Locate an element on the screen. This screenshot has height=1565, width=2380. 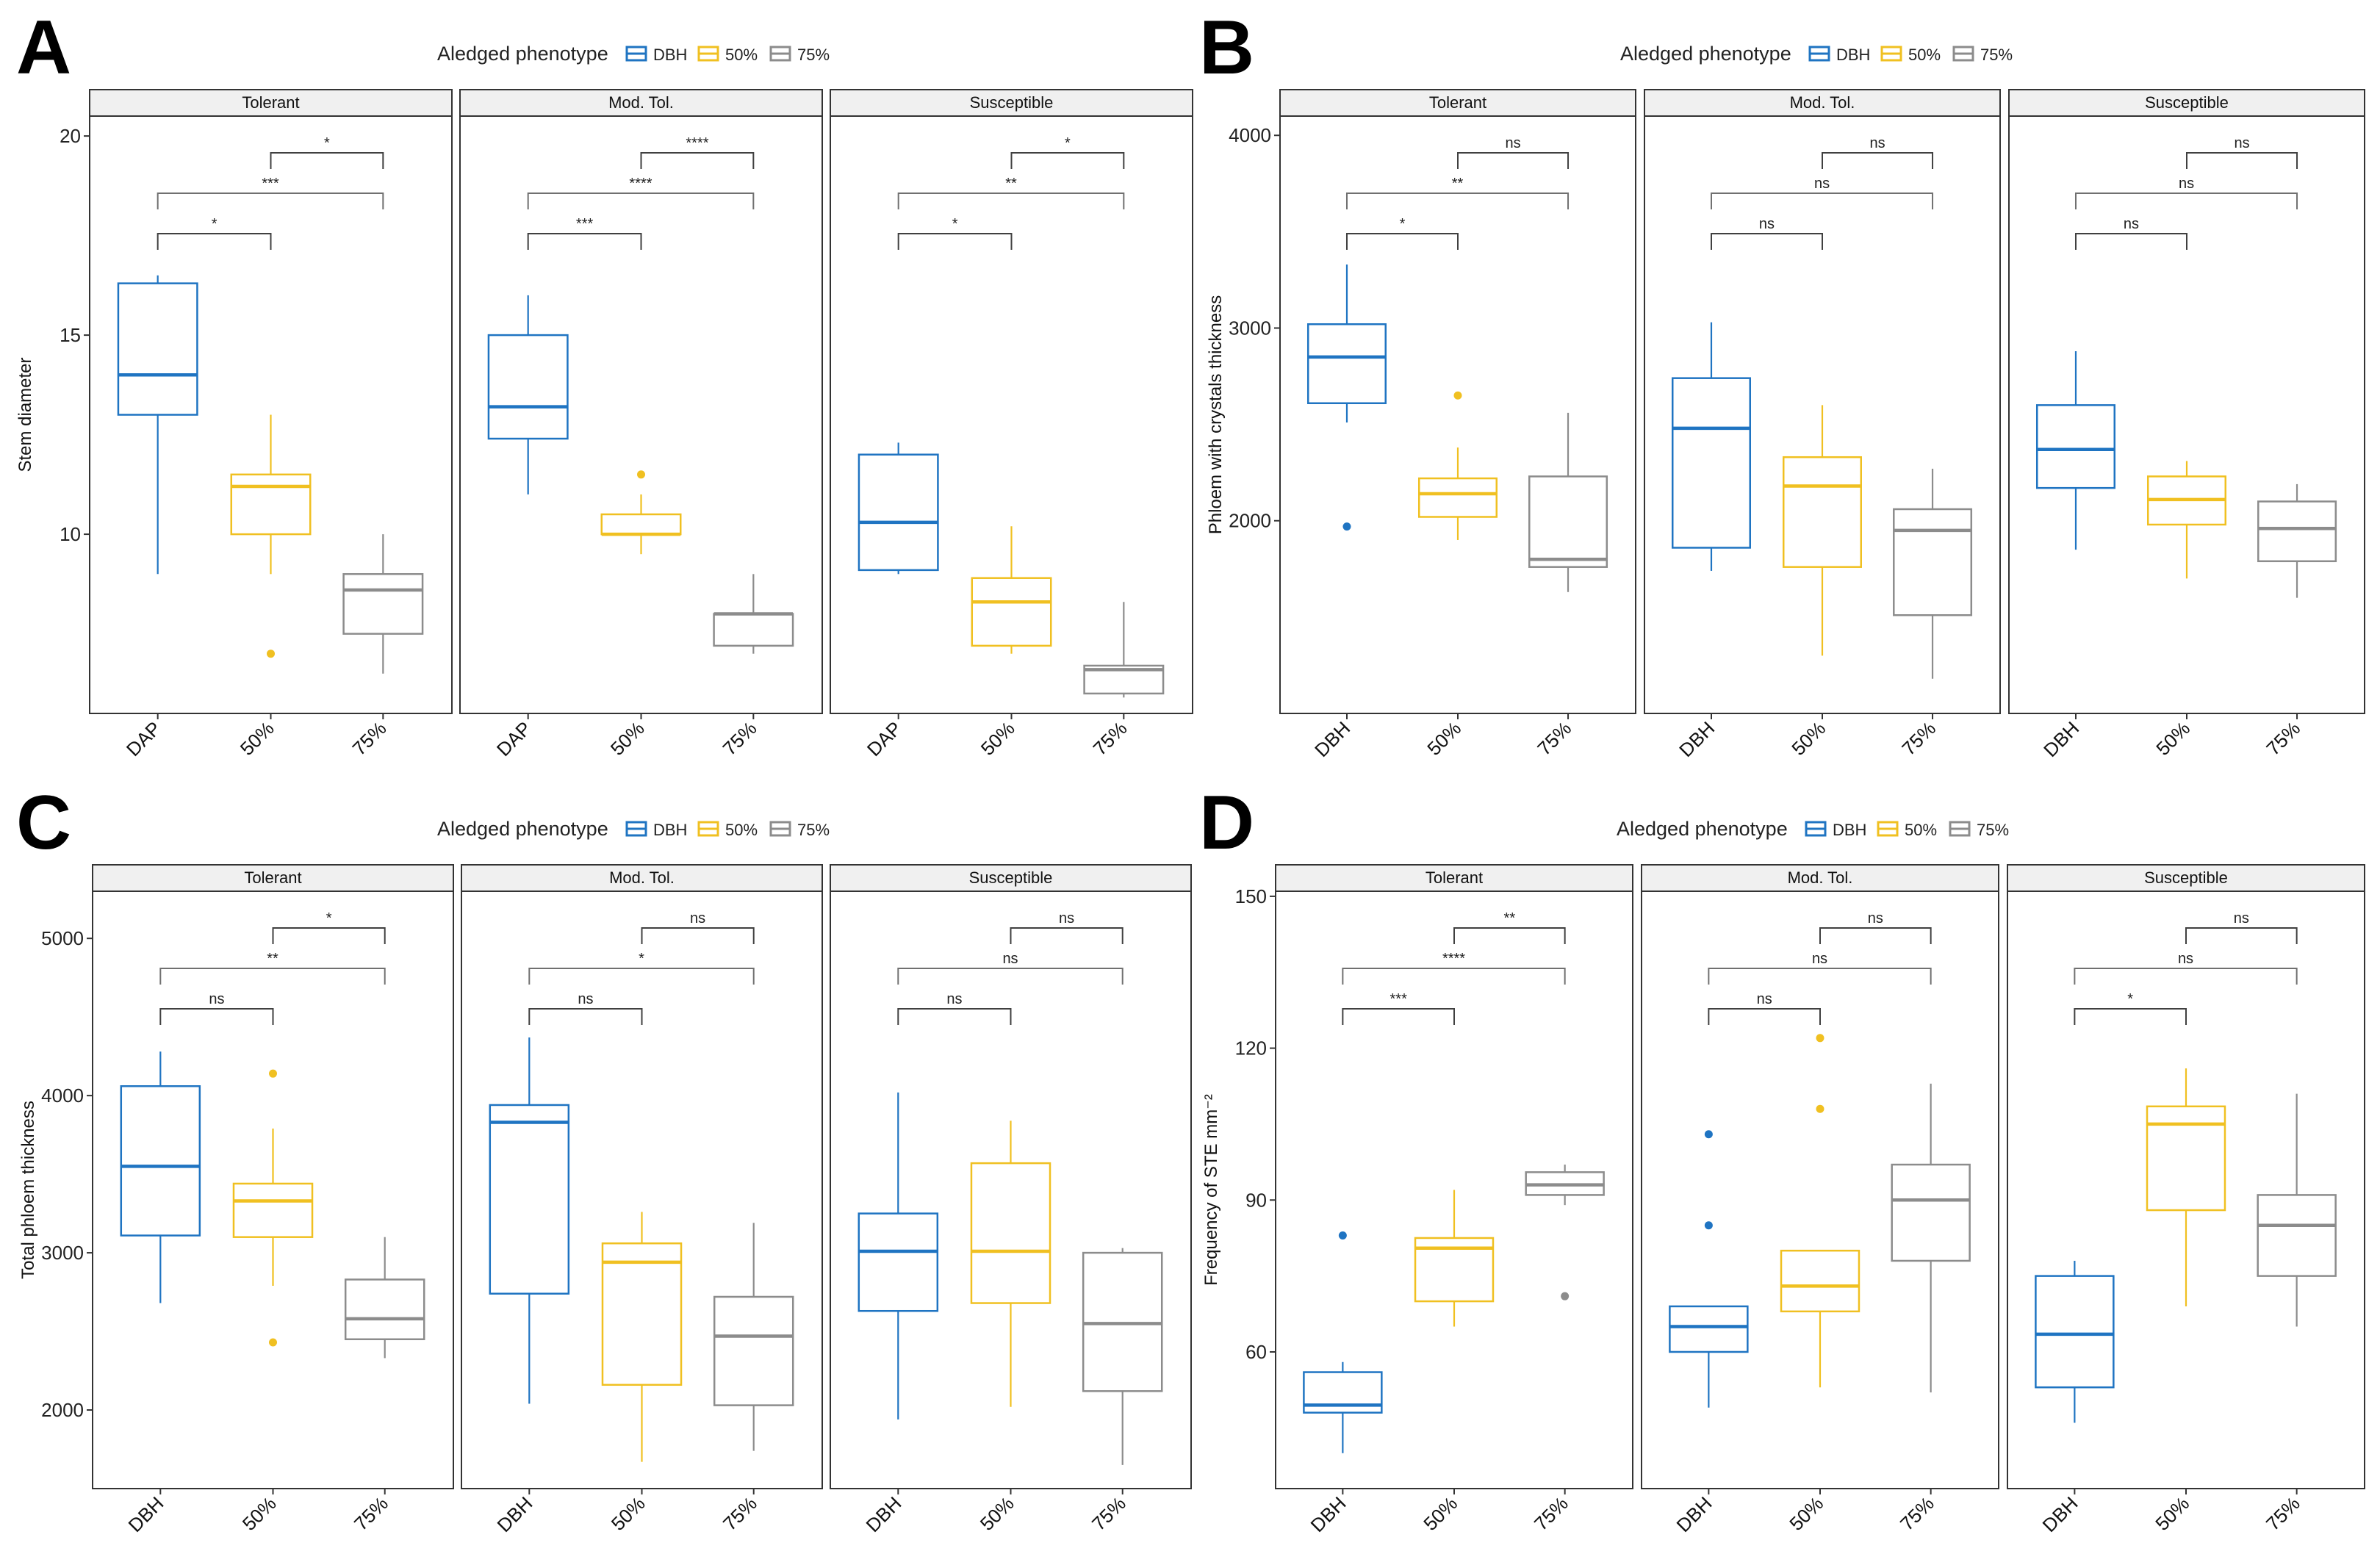
sig-label: *** is located at coordinates (1399, 999).